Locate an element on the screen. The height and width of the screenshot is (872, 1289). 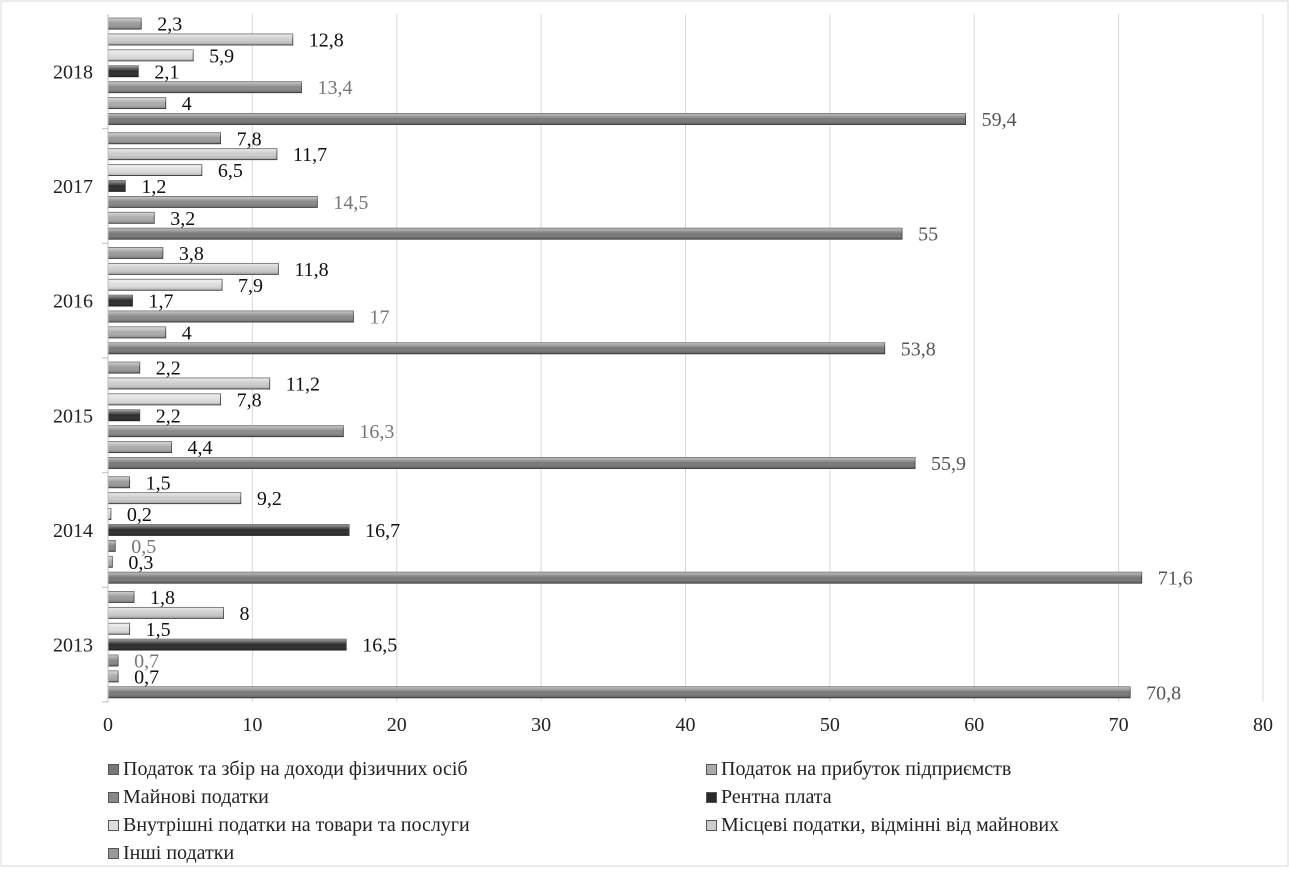
data-label: 2,3 is located at coordinates (169, 25).